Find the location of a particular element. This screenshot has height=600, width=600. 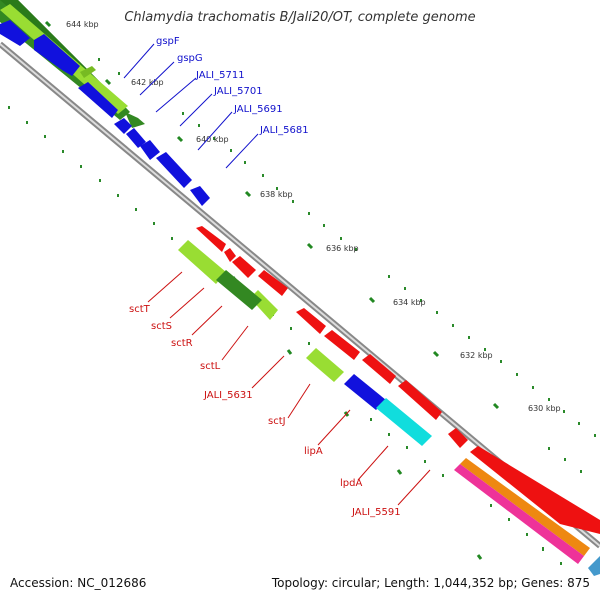

ruler-label-630: 630 kbp is located at coordinates (544, 408).